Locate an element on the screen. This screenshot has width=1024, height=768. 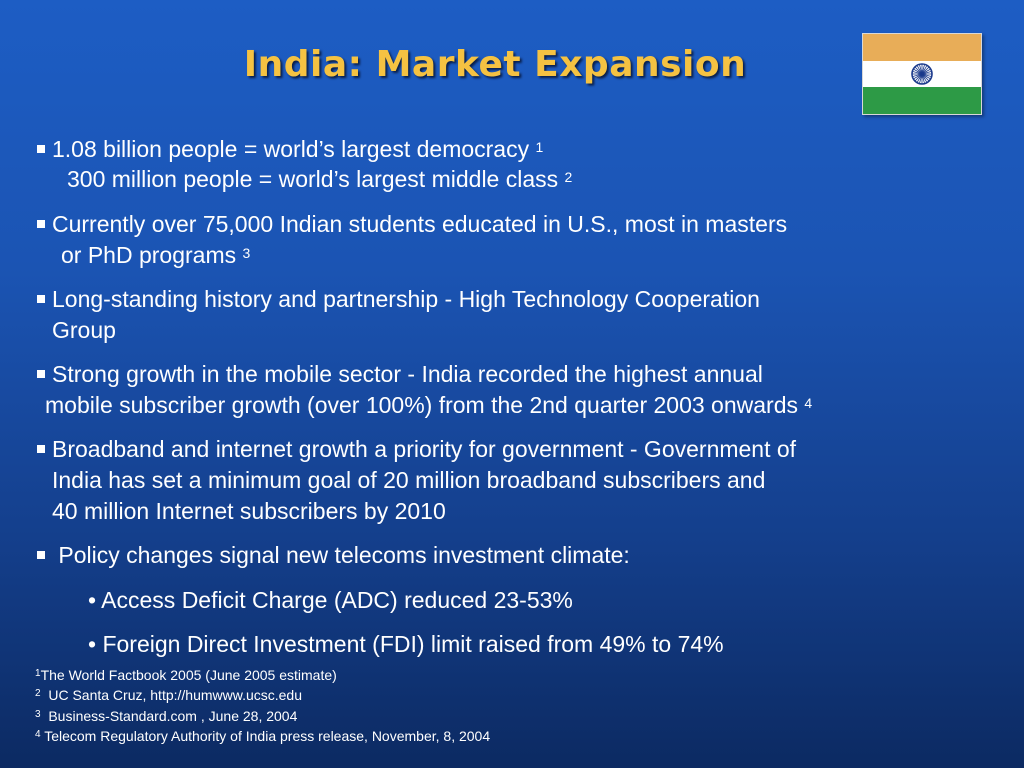
ashoka-chakra-icon is located at coordinates (922, 74).